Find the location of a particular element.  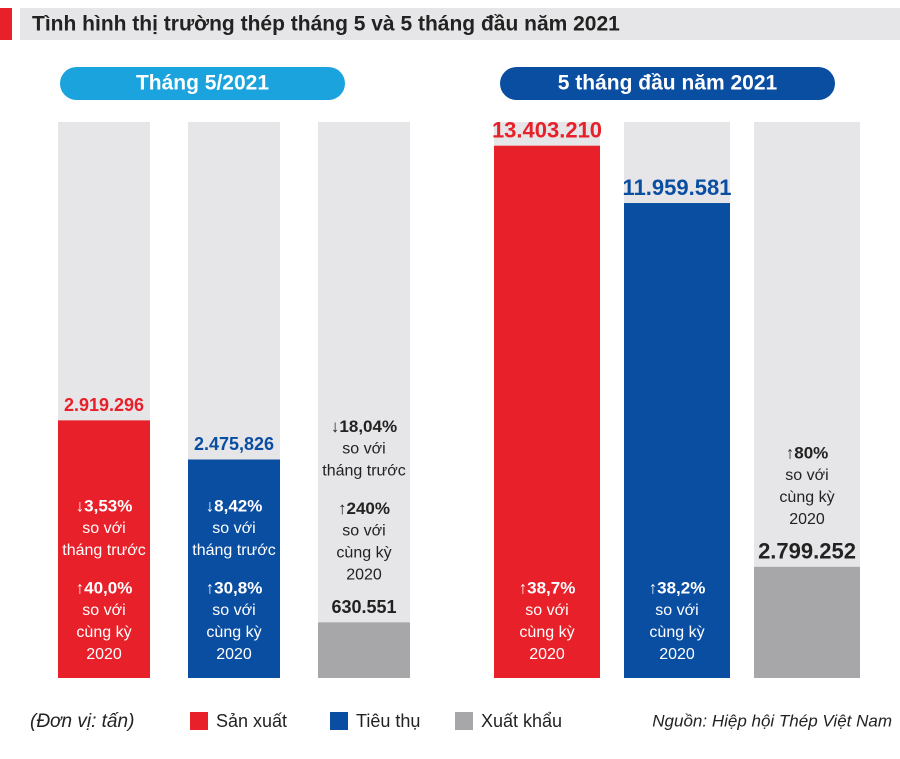

value-label: 630.551 is located at coordinates (363, 607).